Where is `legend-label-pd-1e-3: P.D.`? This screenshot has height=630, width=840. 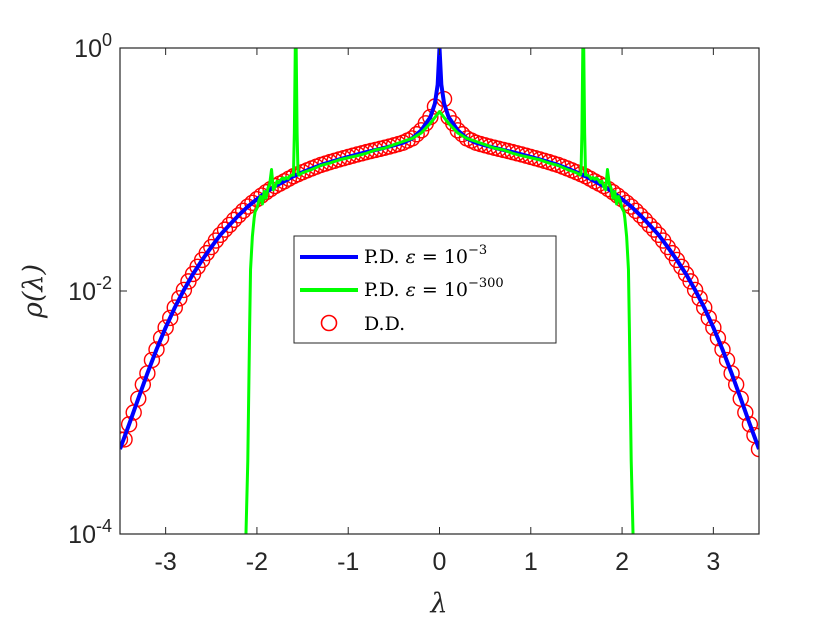 legend-label-pd-1e-3: P.D. is located at coordinates (385, 257).